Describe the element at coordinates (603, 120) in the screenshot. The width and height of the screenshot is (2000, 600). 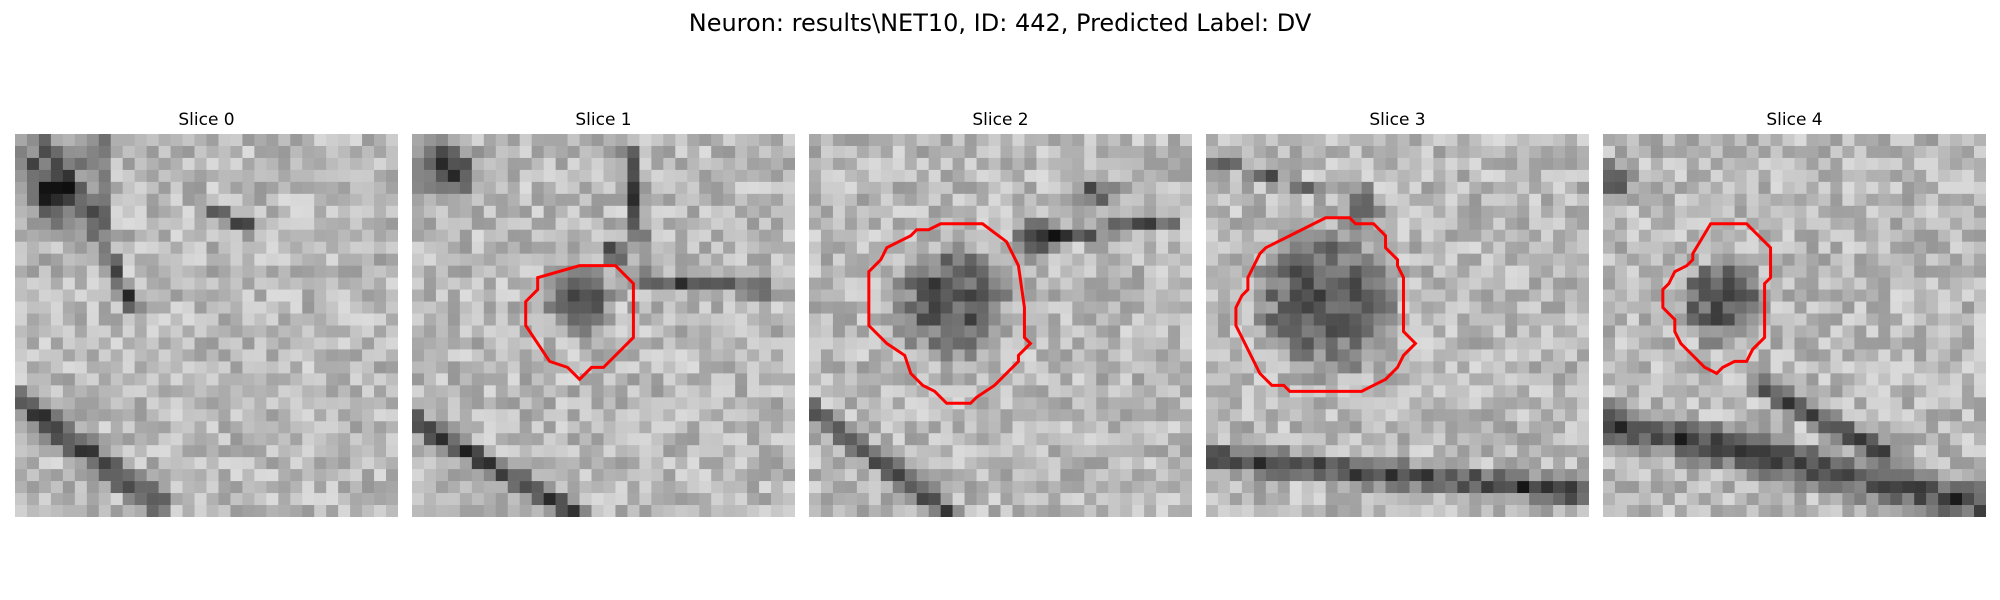
I see `slice-title: Slice 1` at that location.